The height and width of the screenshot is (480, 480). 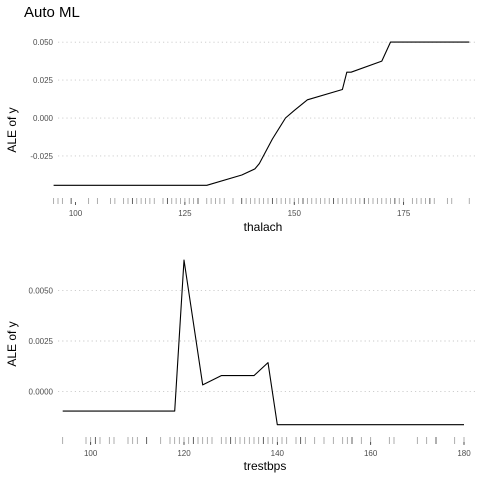 I want to click on trestbps-x-axis-title: trestbps, so click(x=265, y=466).